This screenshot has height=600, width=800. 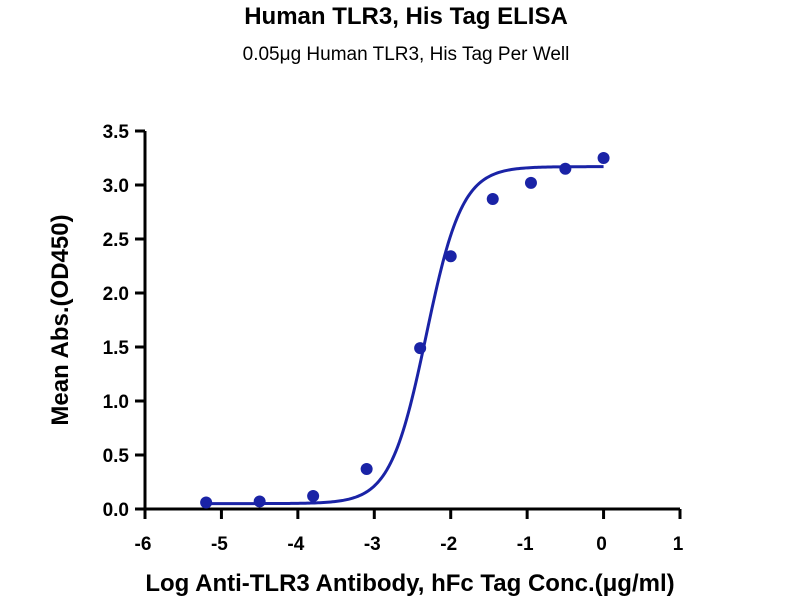 I want to click on y-tick-label: 2.5, so click(x=116, y=240).